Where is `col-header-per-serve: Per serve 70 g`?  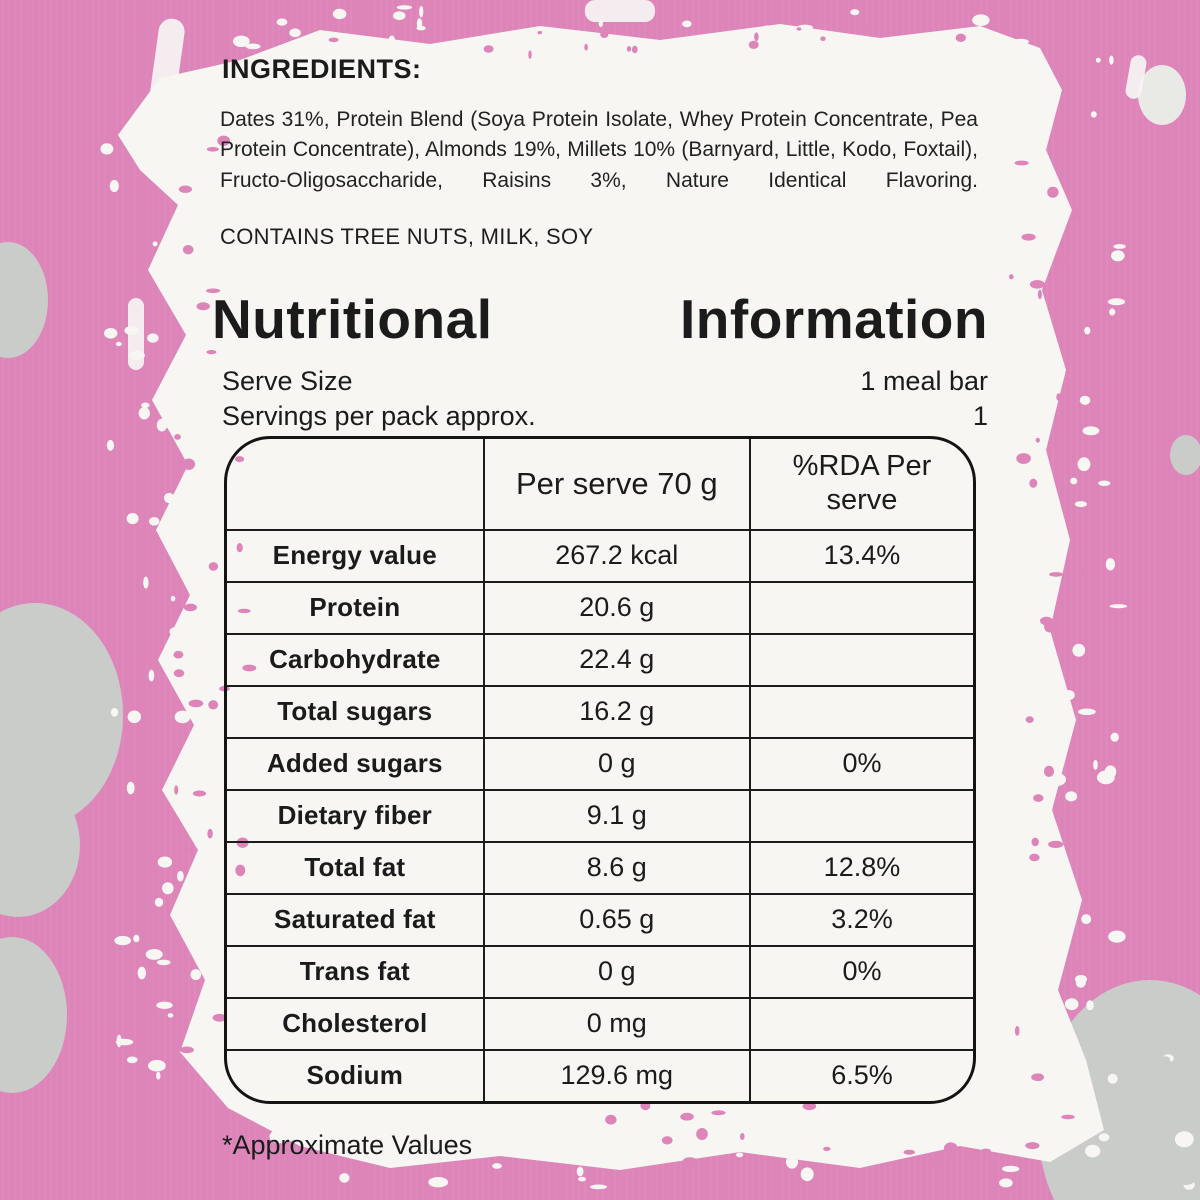
col-header-per-serve: Per serve 70 g is located at coordinates (616, 484).